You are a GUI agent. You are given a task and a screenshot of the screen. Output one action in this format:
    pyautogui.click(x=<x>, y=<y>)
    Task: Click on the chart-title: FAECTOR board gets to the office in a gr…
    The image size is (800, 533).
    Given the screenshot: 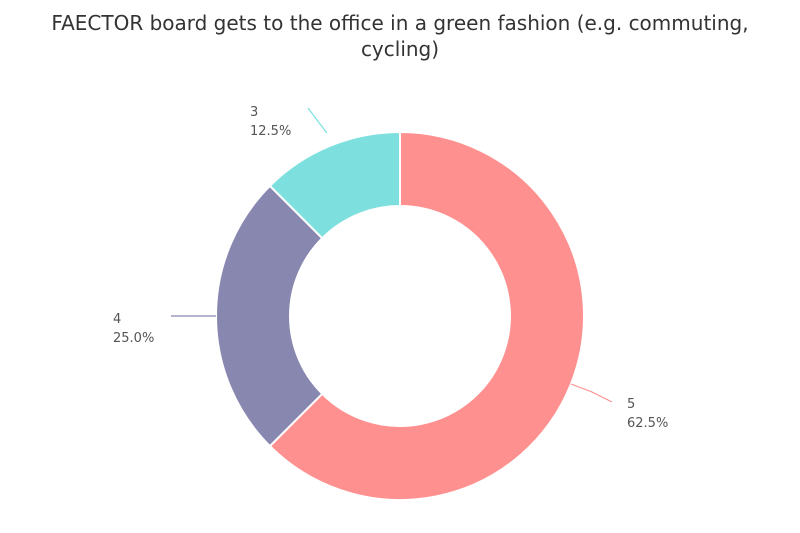 What is the action you would take?
    pyautogui.click(x=400, y=36)
    